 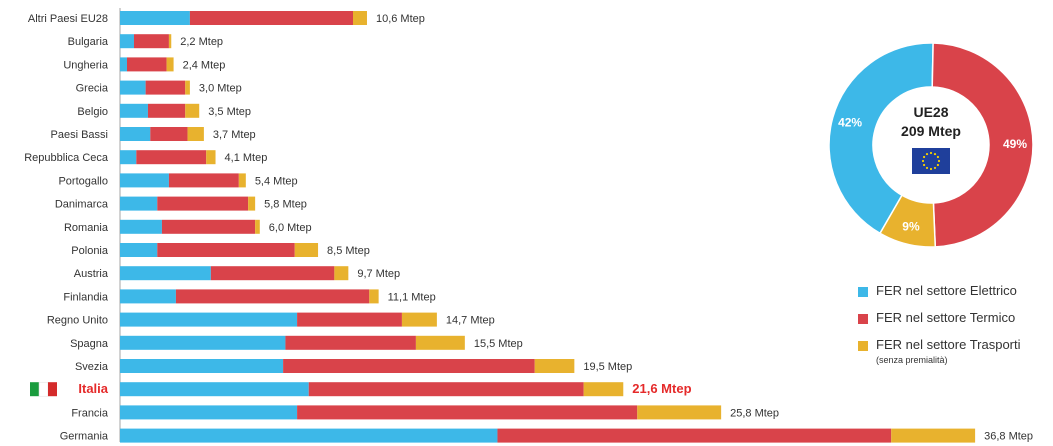 I want to click on bar-spagna-elettrico, so click(x=203, y=342).